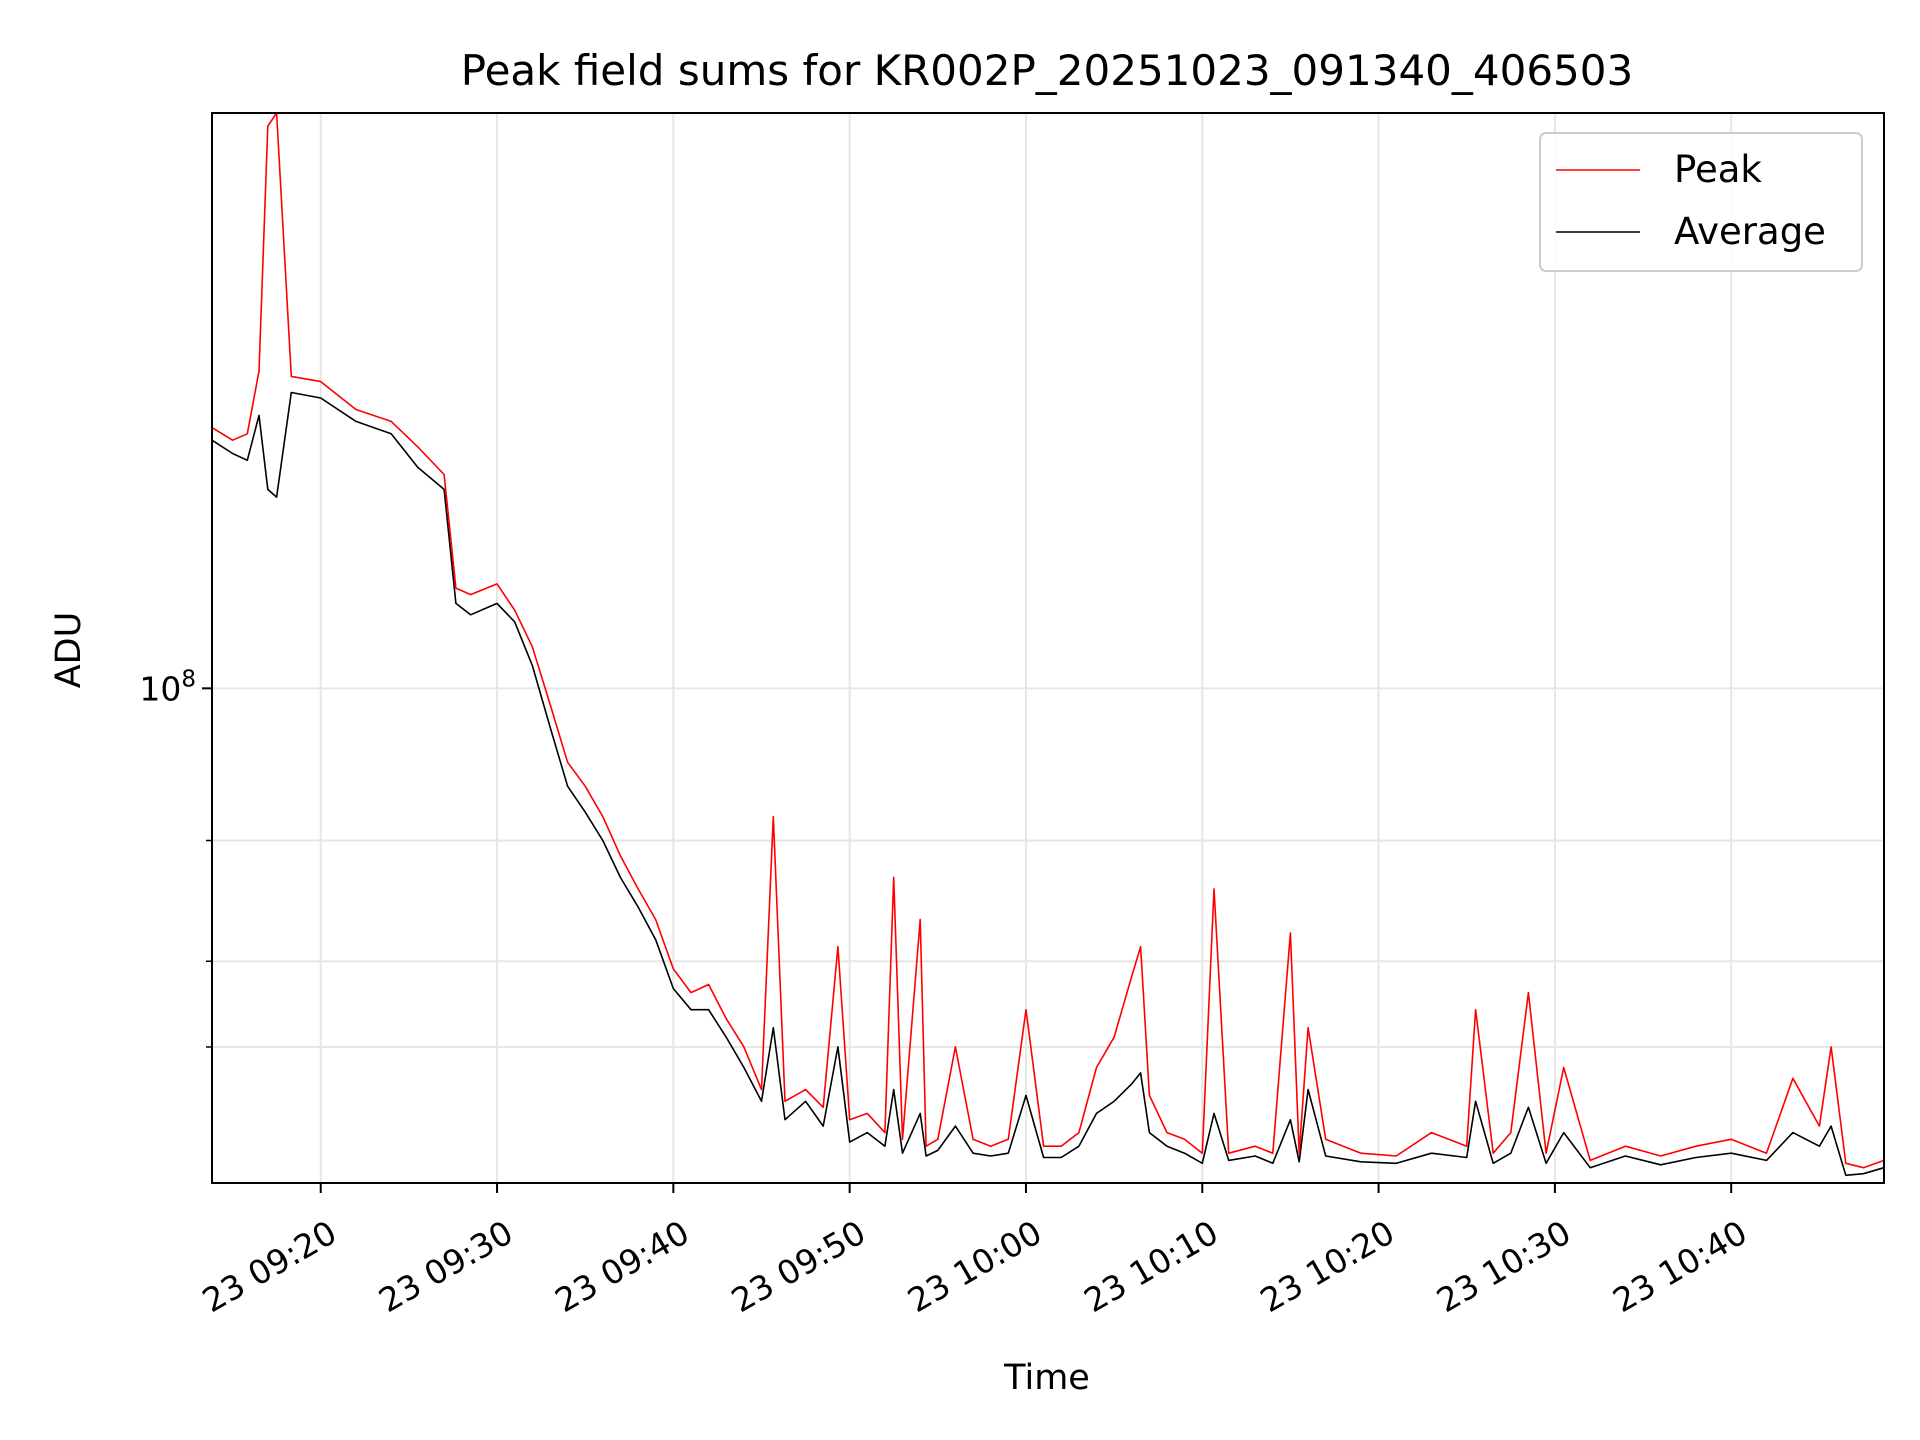 This screenshot has height=1440, width=1920. Describe the element at coordinates (1718, 169) in the screenshot. I see `legend-label-peak: Peak` at that location.